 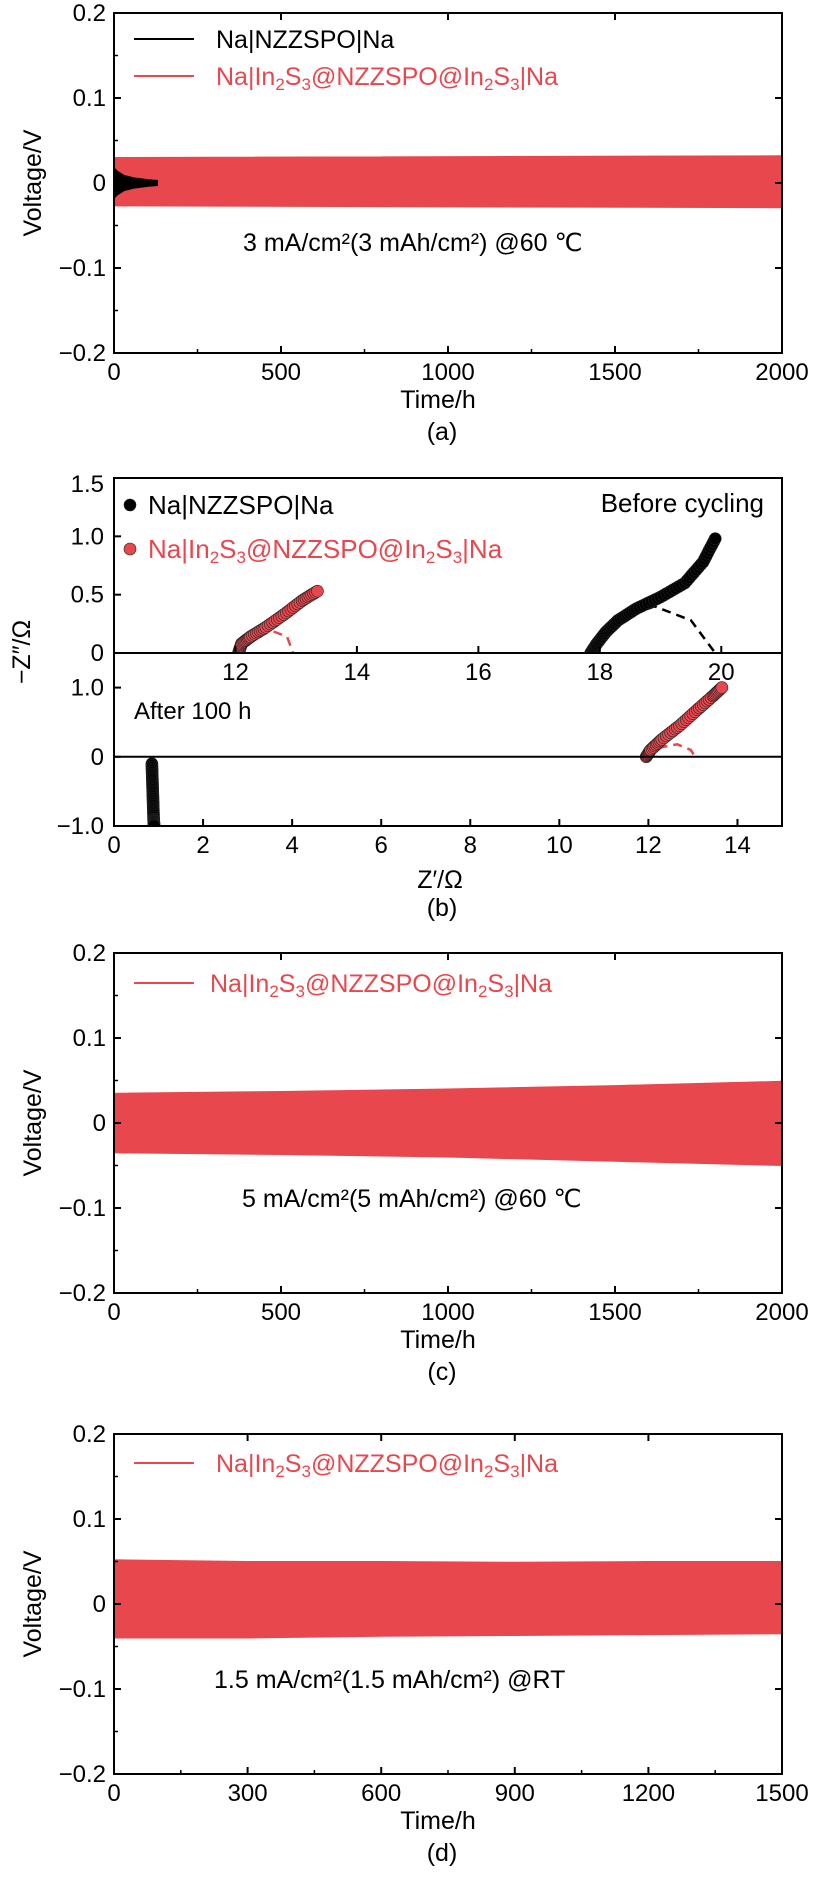 What do you see at coordinates (97, 653) in the screenshot?
I see `top-y-tick-label: 0` at bounding box center [97, 653].